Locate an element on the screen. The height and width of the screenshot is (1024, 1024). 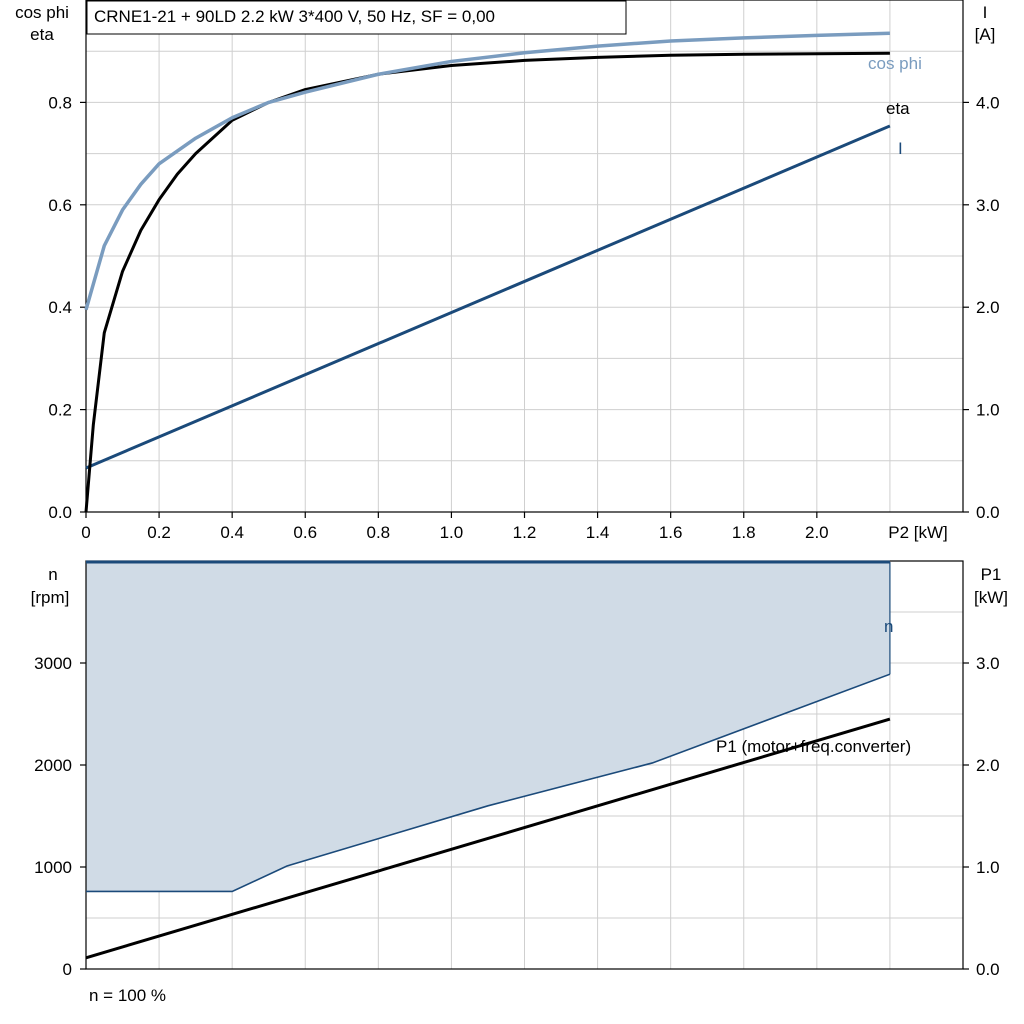
x-tick-label: 0.2 is located at coordinates (159, 532).